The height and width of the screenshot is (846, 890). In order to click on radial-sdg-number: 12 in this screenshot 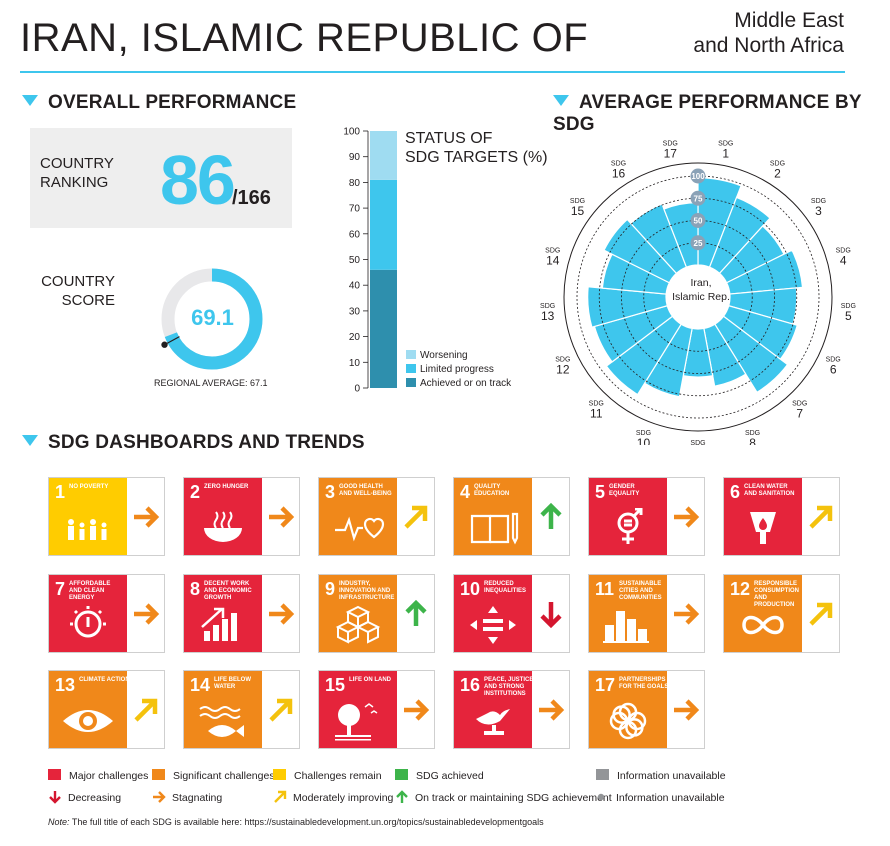, I will do `click(563, 369)`.